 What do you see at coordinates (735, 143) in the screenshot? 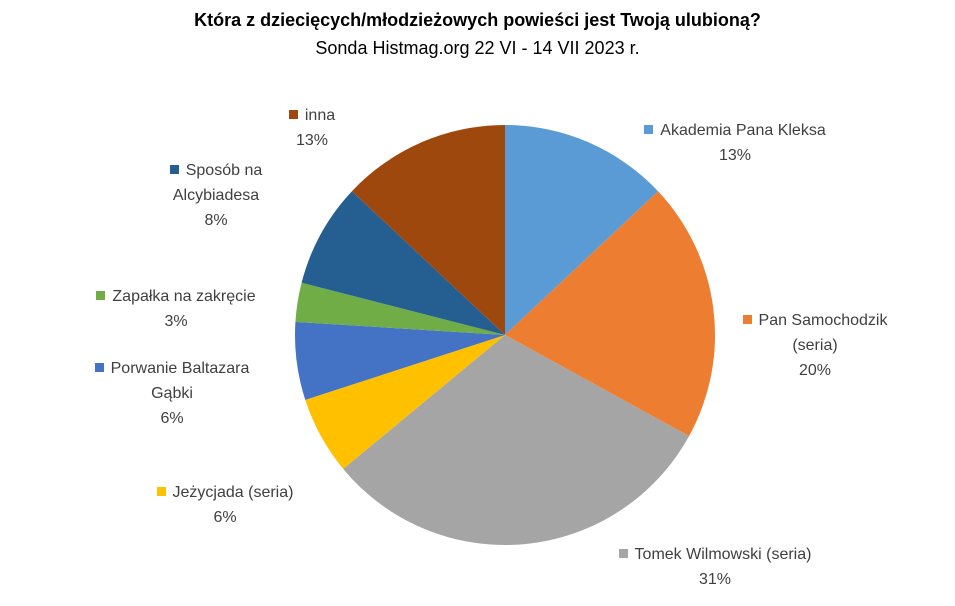
I see `data-label: Akademia Pana Kleksa 13%` at bounding box center [735, 143].